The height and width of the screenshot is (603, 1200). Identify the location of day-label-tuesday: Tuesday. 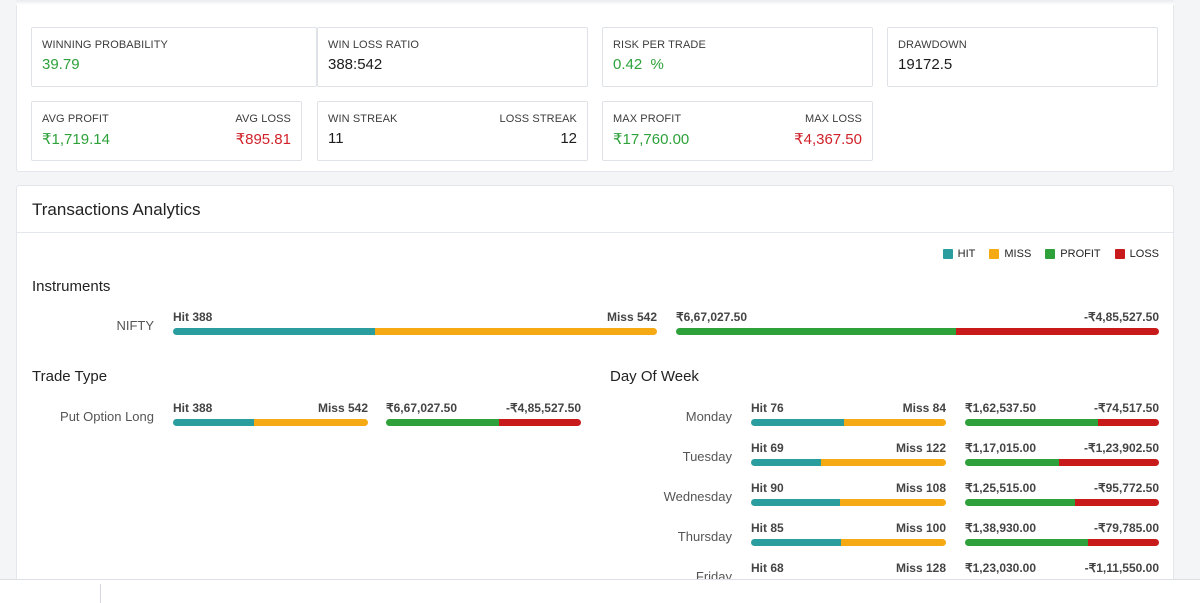
(707, 456).